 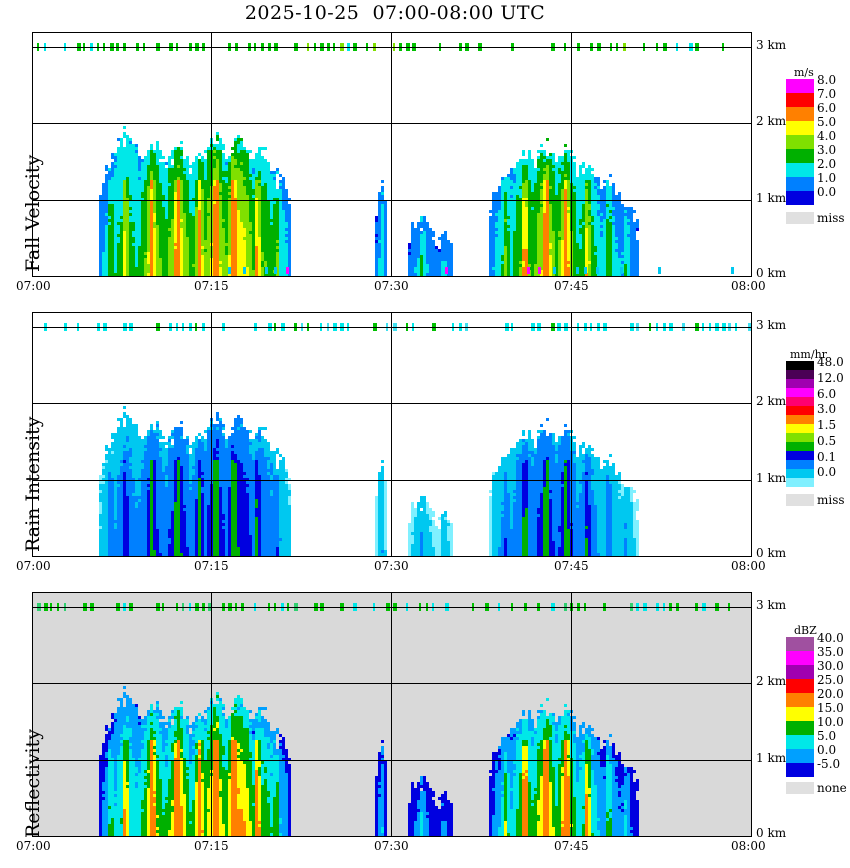 I want to click on page-title: 2025-10-25 07:00-08:00 UTC, so click(x=395, y=13).